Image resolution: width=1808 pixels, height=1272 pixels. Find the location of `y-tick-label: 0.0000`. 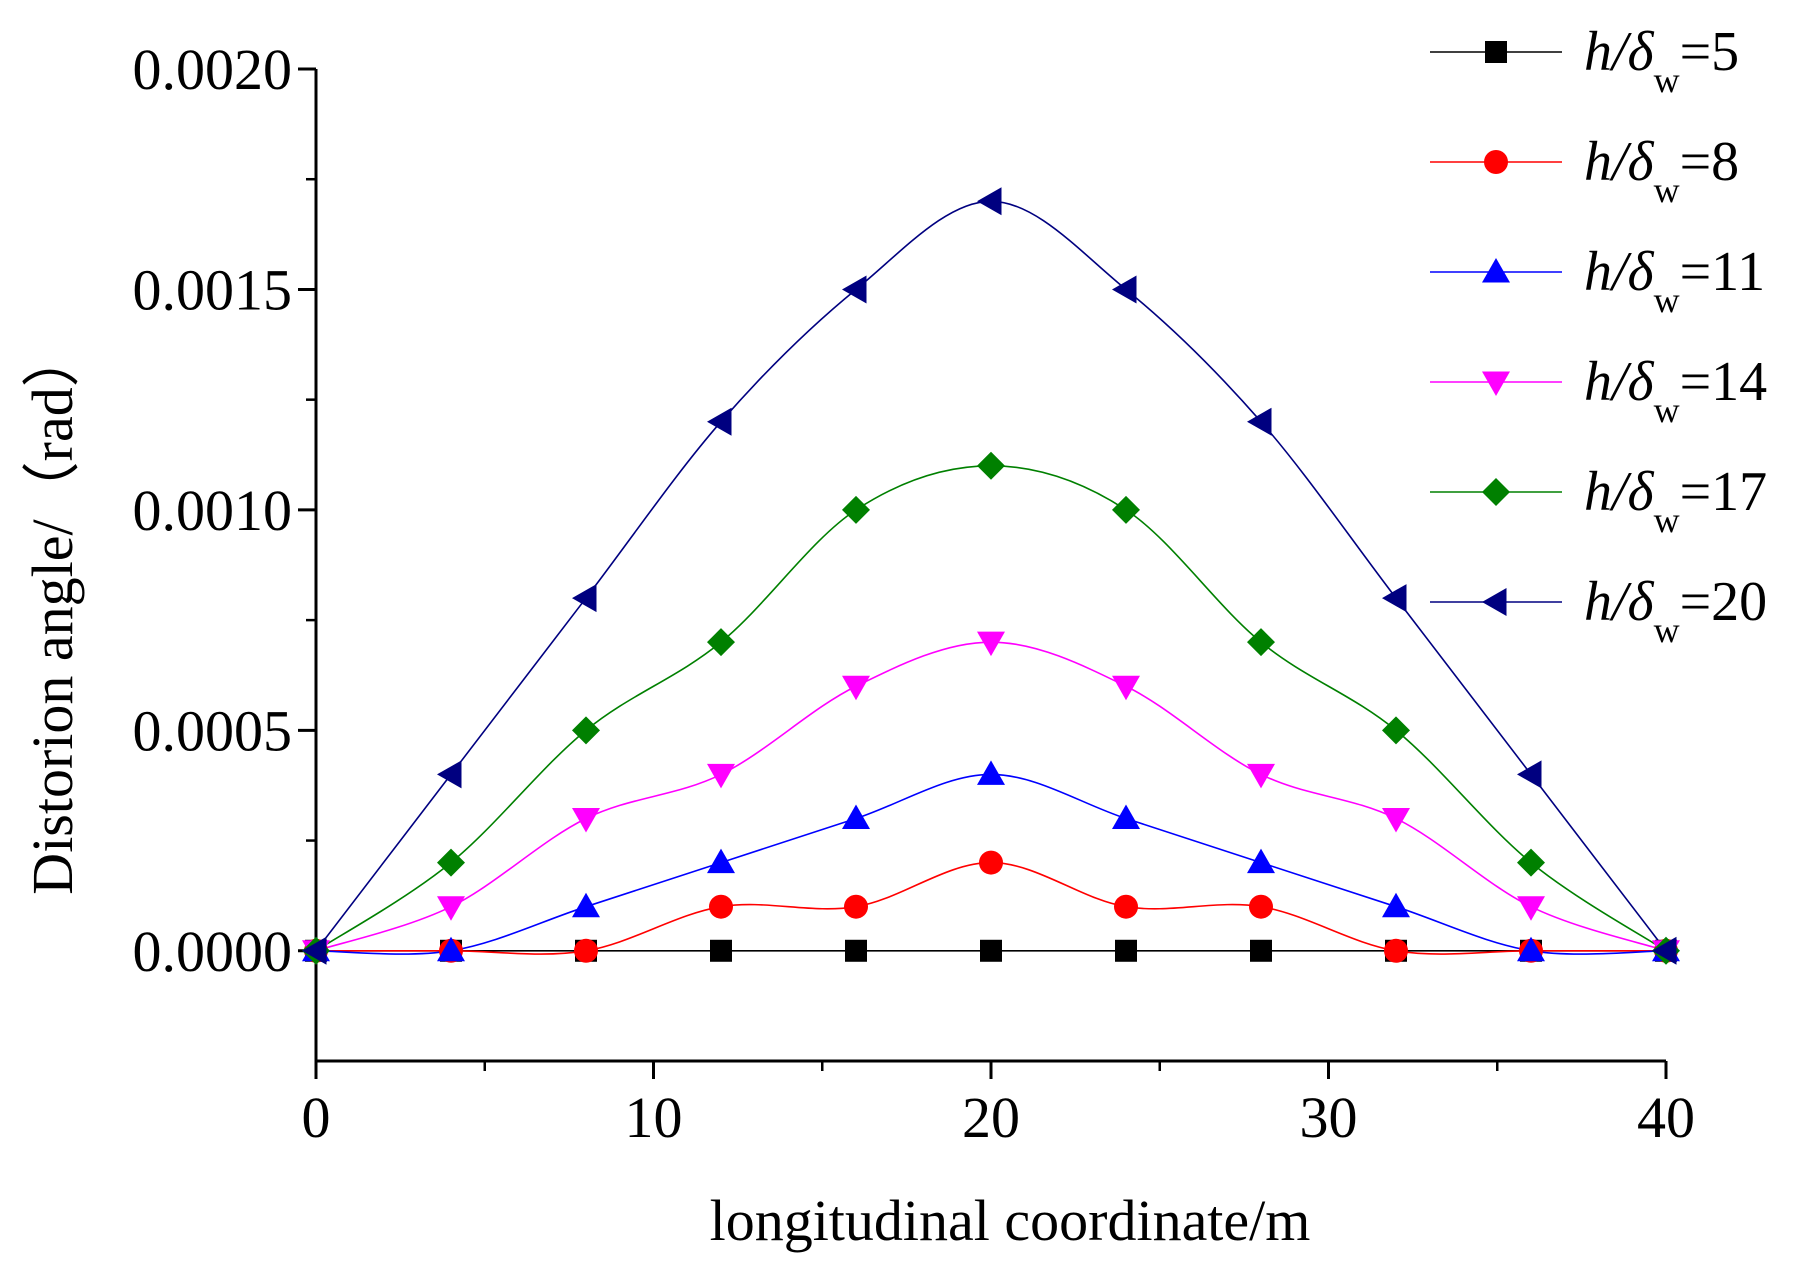

y-tick-label: 0.0000 is located at coordinates (213, 951).